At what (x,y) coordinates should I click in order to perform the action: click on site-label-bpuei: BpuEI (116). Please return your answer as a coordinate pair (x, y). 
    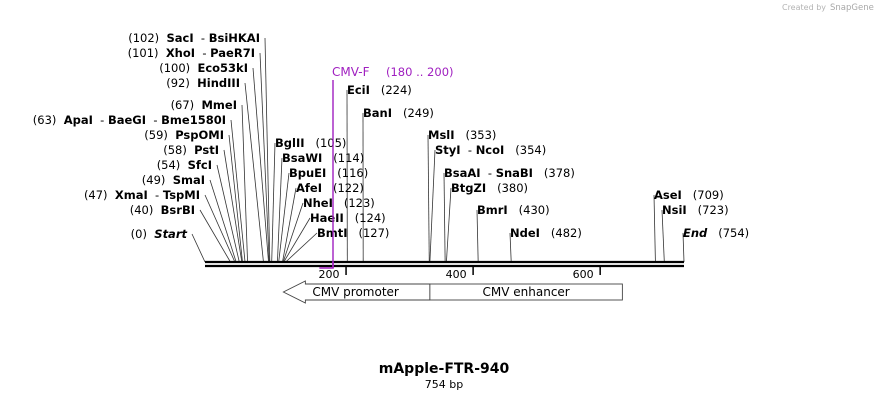
    Looking at the image, I should click on (328, 173).